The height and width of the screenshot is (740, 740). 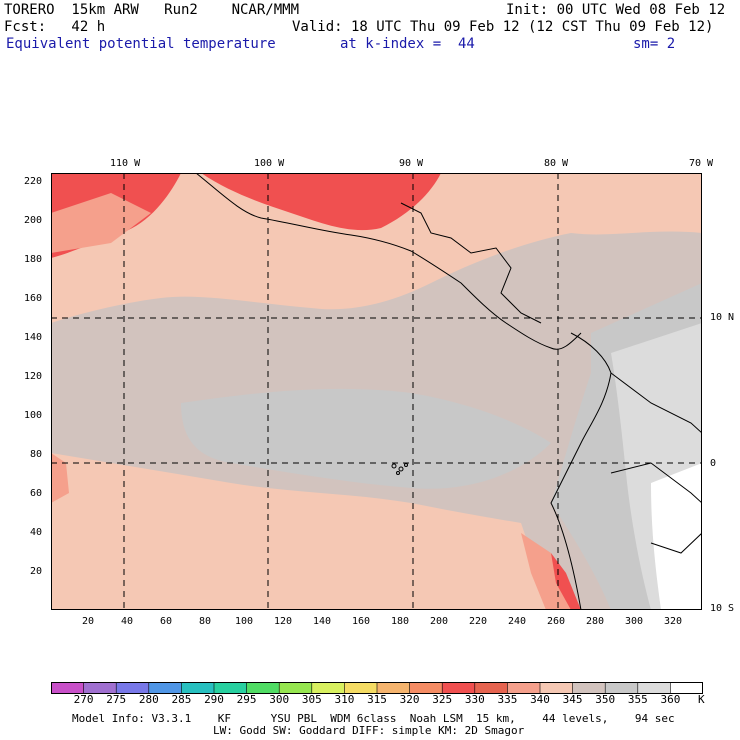 I want to click on colorbar-frame, so click(x=377, y=688).